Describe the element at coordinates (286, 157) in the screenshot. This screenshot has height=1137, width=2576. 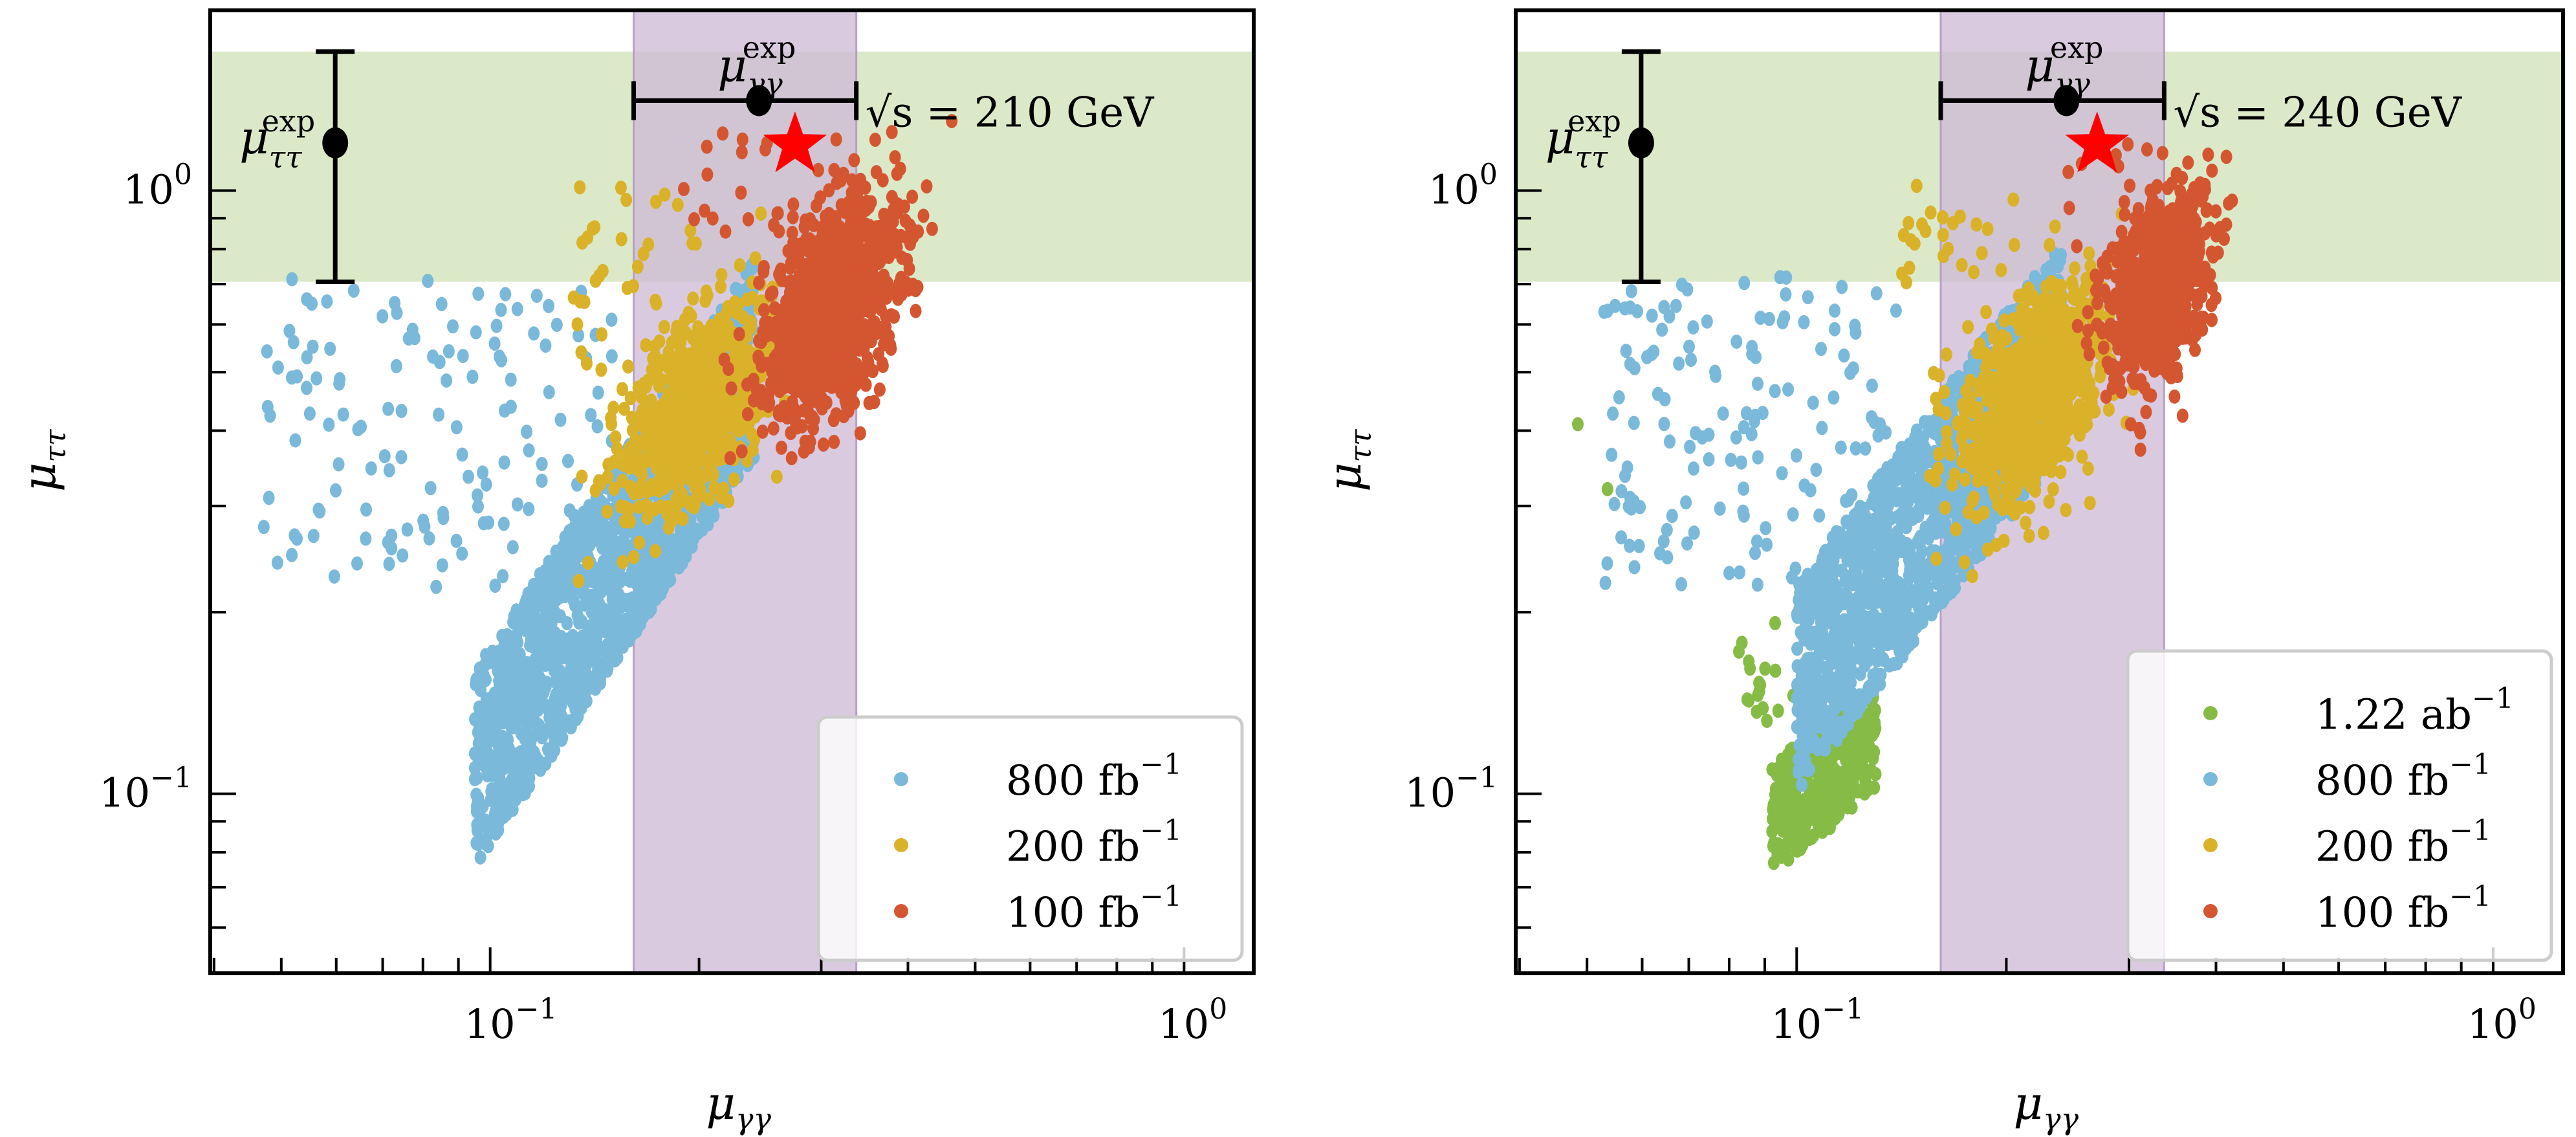
I see `label-sub: ττ` at that location.